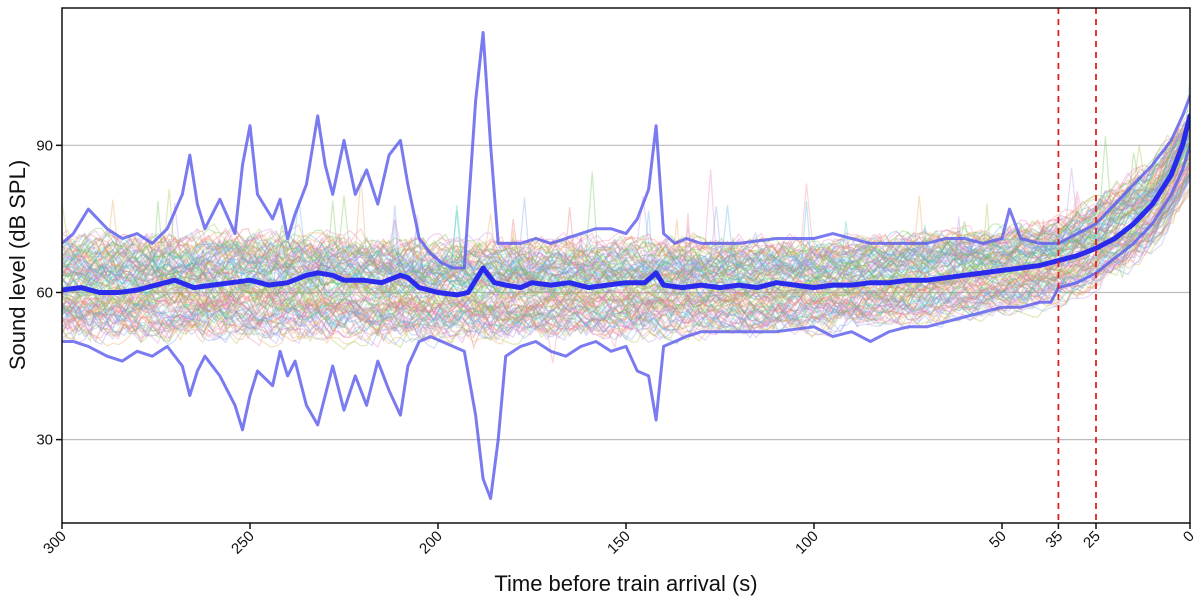 The height and width of the screenshot is (600, 1200). Describe the element at coordinates (44, 145) in the screenshot. I see `y-tick-label-90: 90` at that location.